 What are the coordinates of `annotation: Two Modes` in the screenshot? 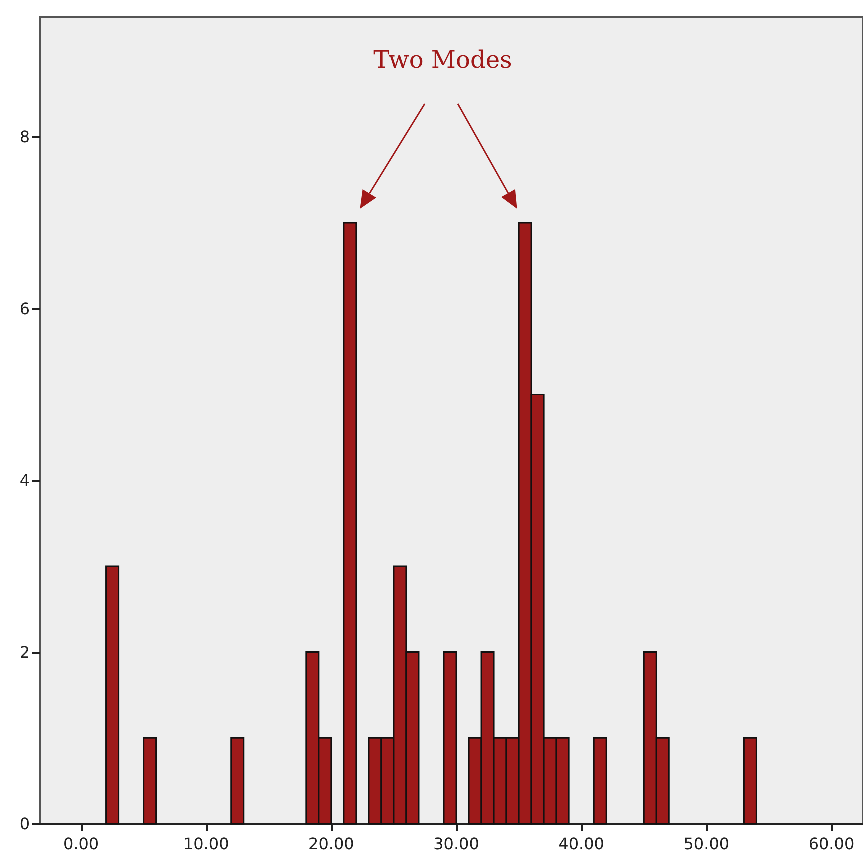 It's located at (443, 60).